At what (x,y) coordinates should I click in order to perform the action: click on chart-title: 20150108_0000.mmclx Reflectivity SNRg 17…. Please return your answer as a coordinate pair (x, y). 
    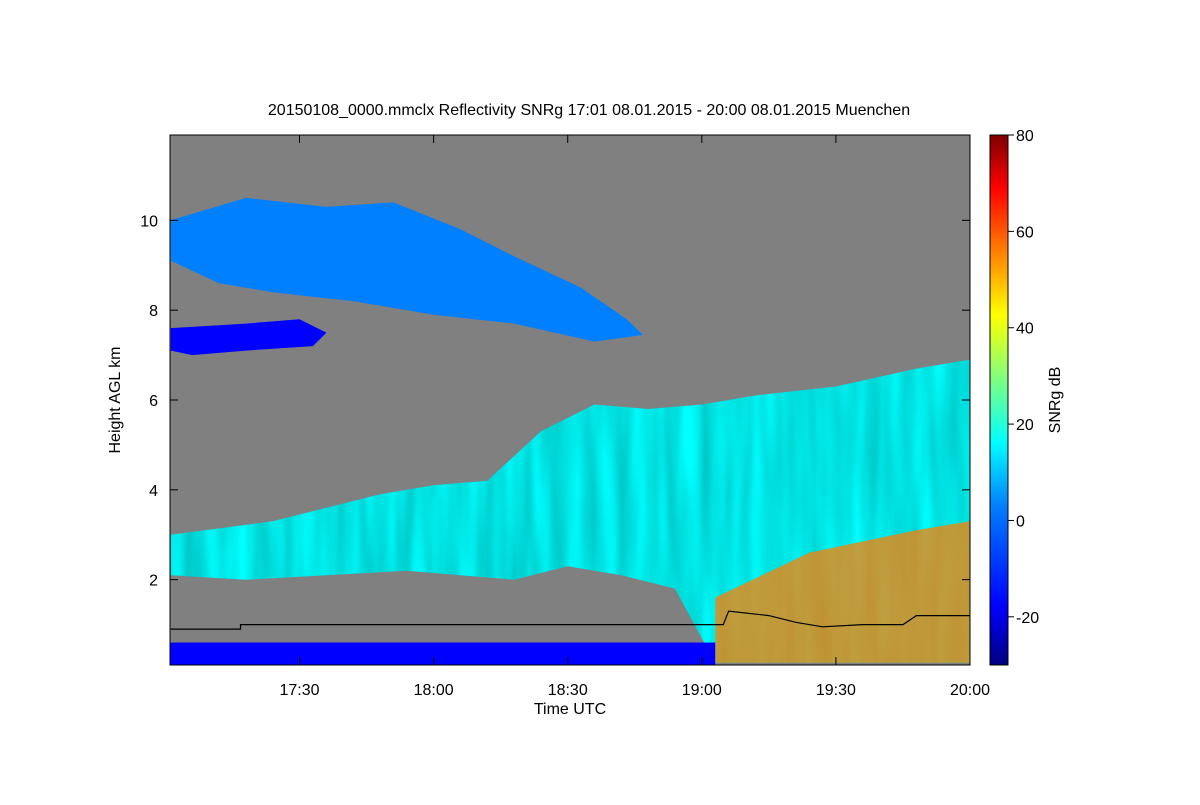
    Looking at the image, I should click on (589, 110).